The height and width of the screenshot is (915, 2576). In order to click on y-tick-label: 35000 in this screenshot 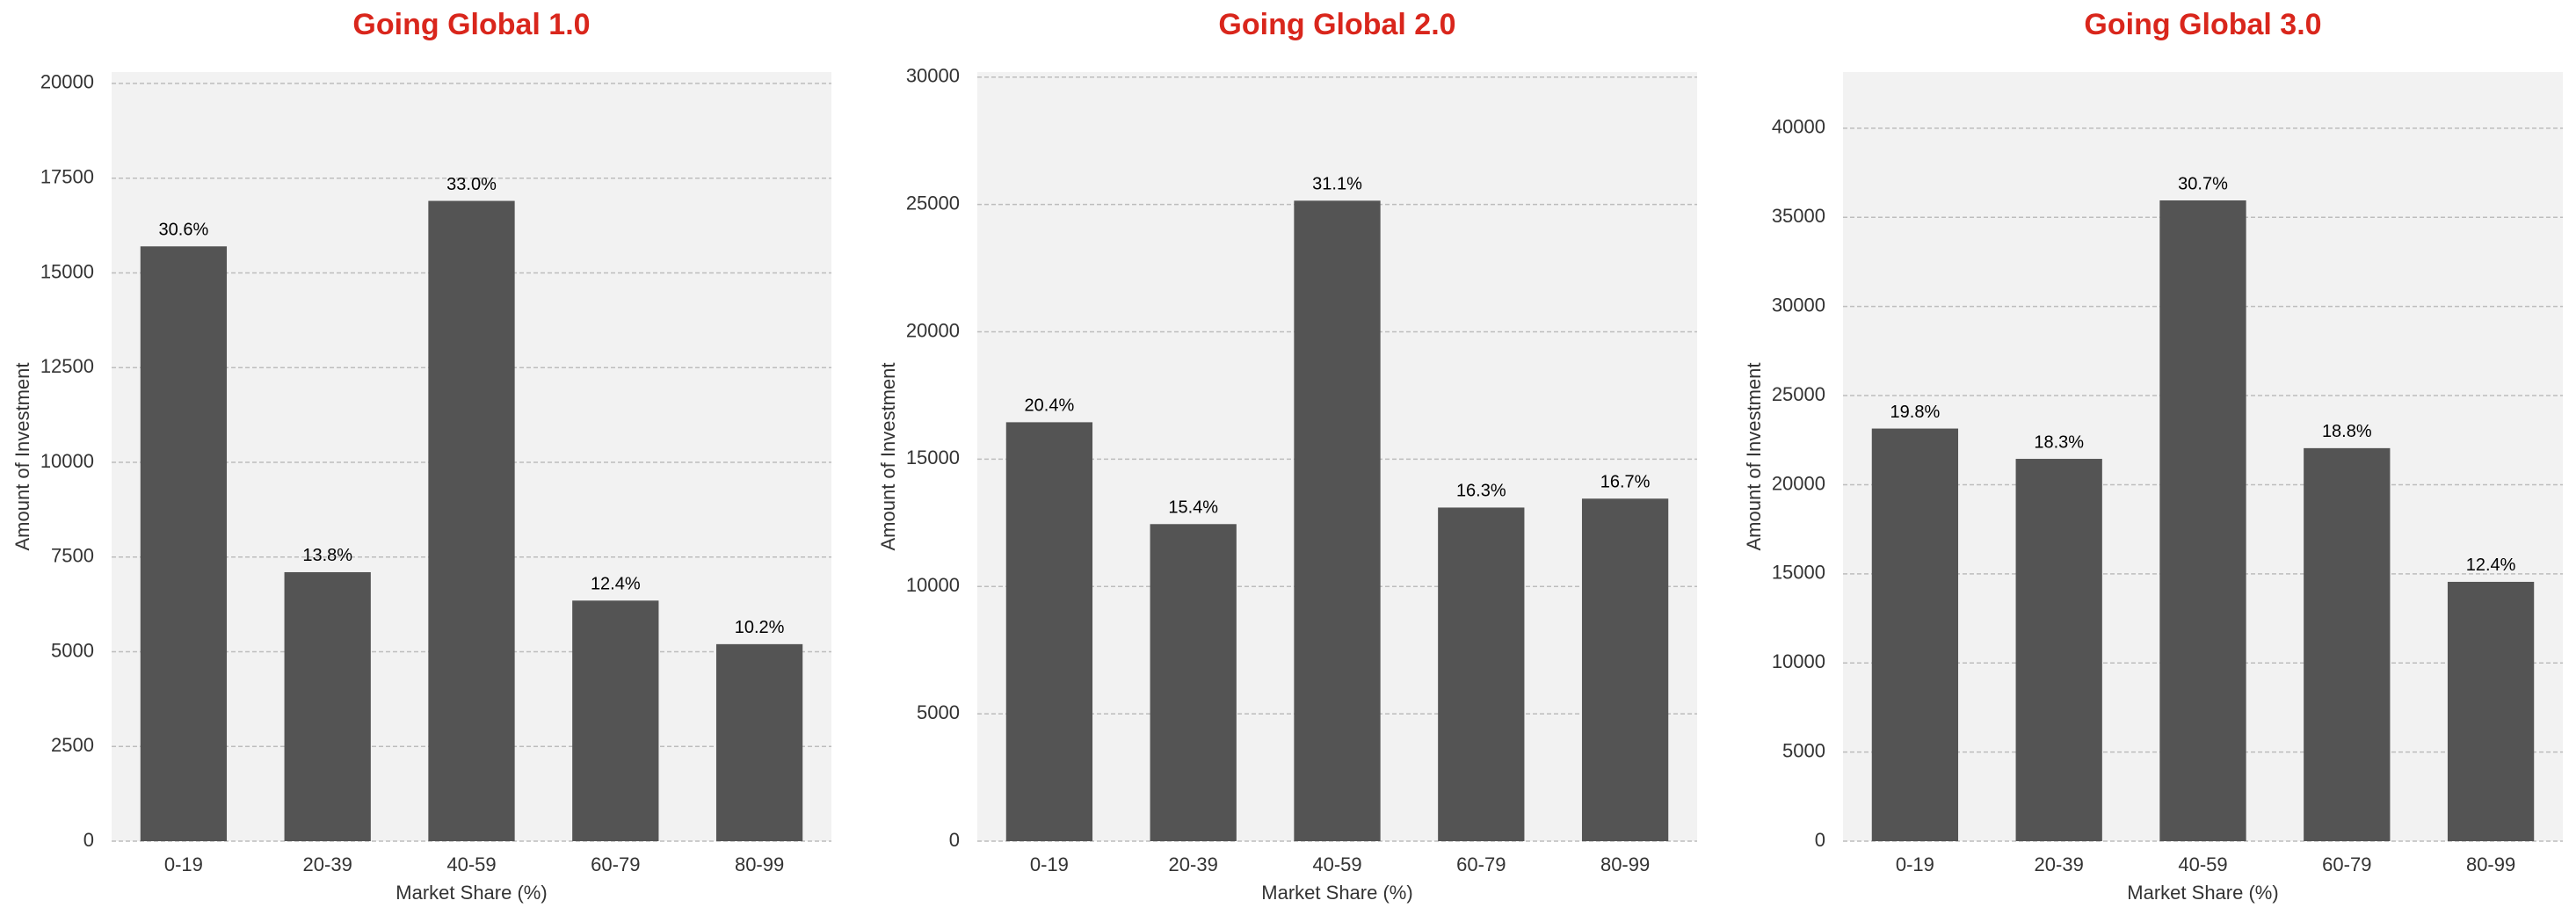, I will do `click(1798, 216)`.